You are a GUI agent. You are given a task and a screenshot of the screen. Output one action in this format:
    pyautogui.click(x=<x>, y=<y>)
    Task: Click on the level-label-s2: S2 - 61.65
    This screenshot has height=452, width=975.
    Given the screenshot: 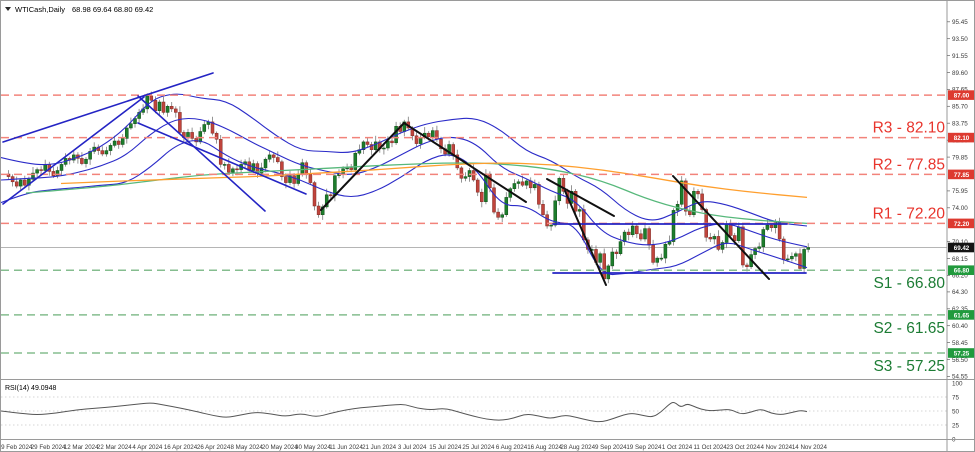 What is the action you would take?
    pyautogui.click(x=909, y=328)
    